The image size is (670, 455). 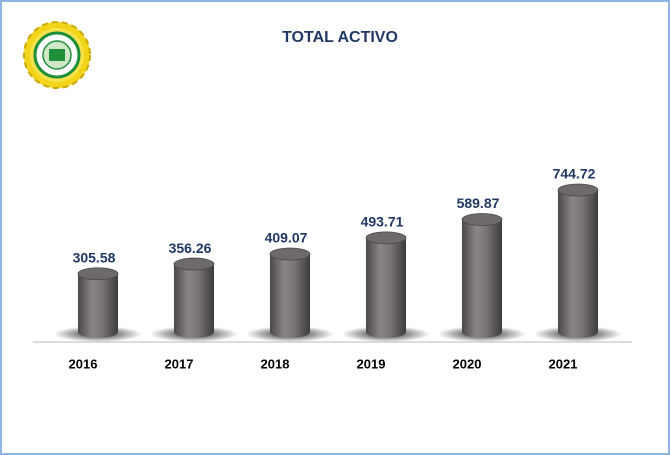 What do you see at coordinates (57, 55) in the screenshot?
I see `logo` at bounding box center [57, 55].